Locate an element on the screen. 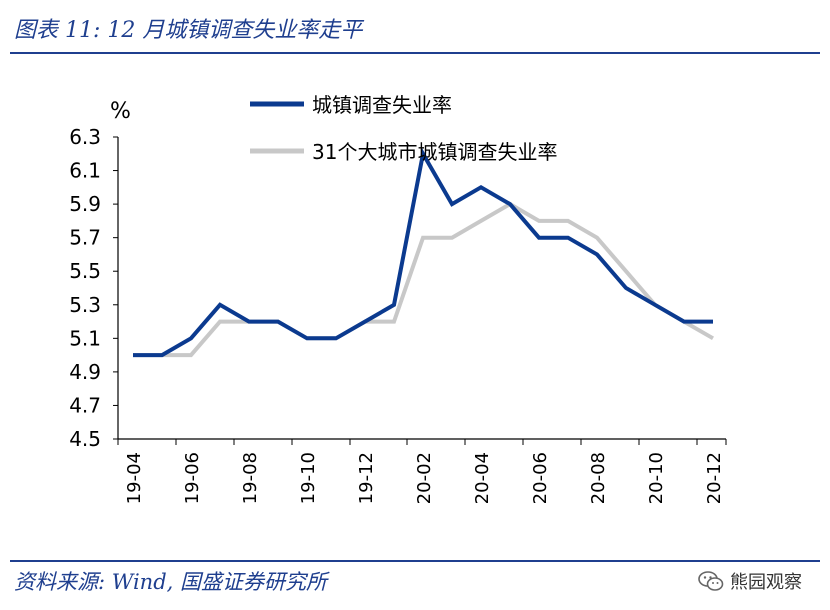 The height and width of the screenshot is (610, 830). y-axis-unit: % is located at coordinates (120, 111).